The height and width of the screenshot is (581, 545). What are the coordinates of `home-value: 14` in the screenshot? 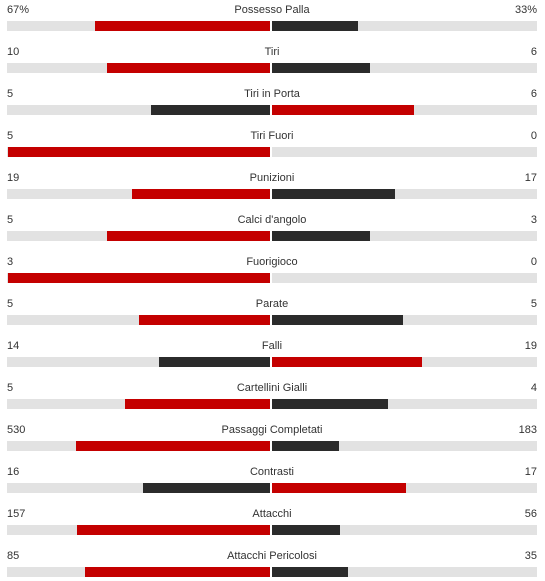 It's located at (13, 346).